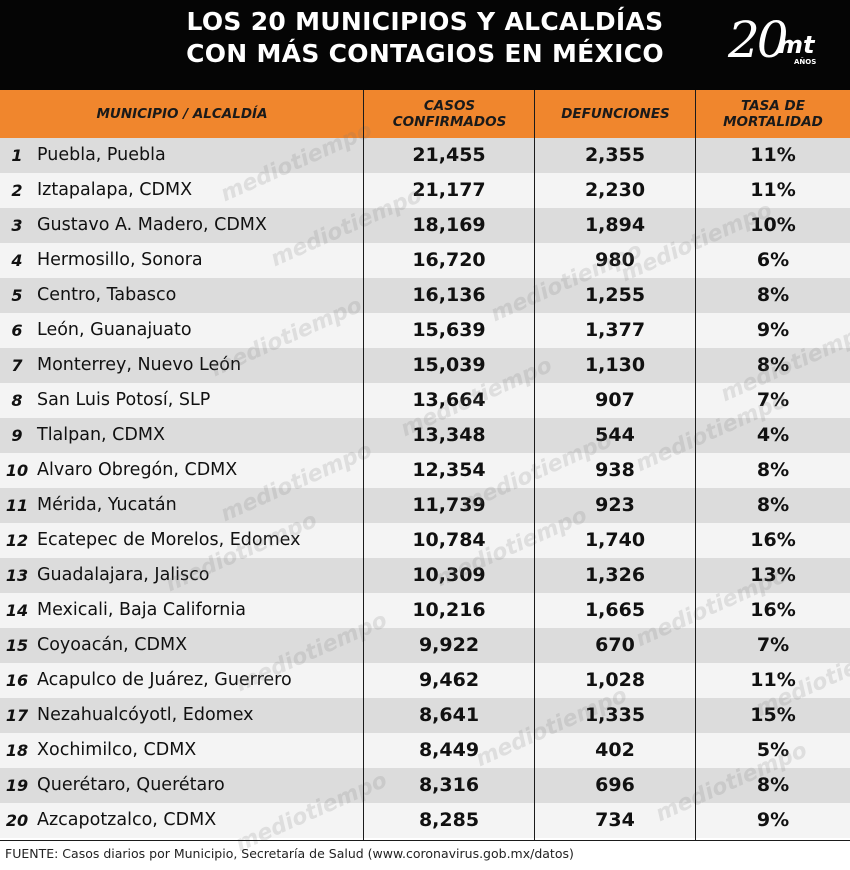 This screenshot has width=850, height=870. What do you see at coordinates (425, 840) in the screenshot?
I see `footer-divider` at bounding box center [425, 840].